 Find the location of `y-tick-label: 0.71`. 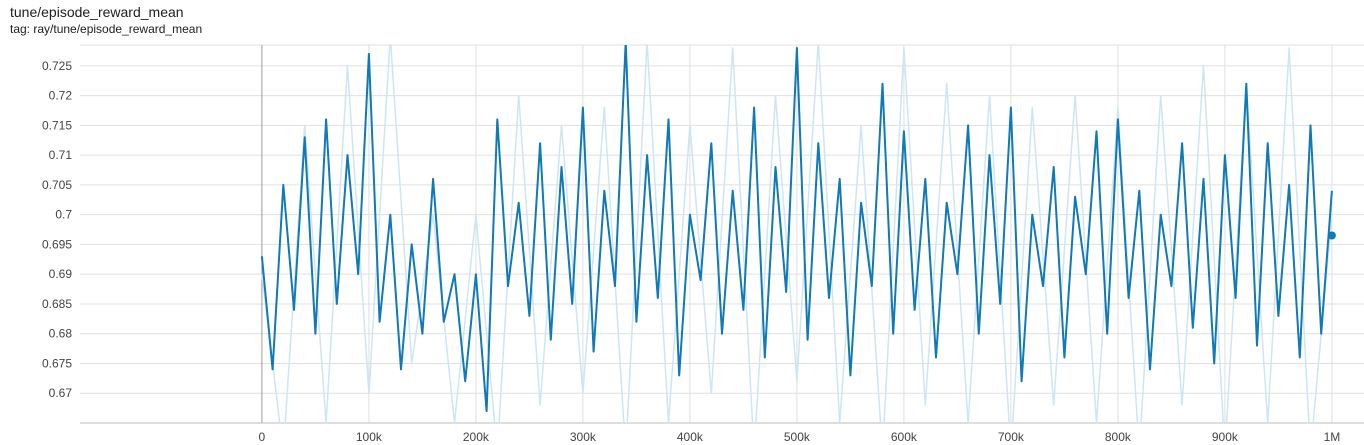

y-tick-label: 0.71 is located at coordinates (61, 155).